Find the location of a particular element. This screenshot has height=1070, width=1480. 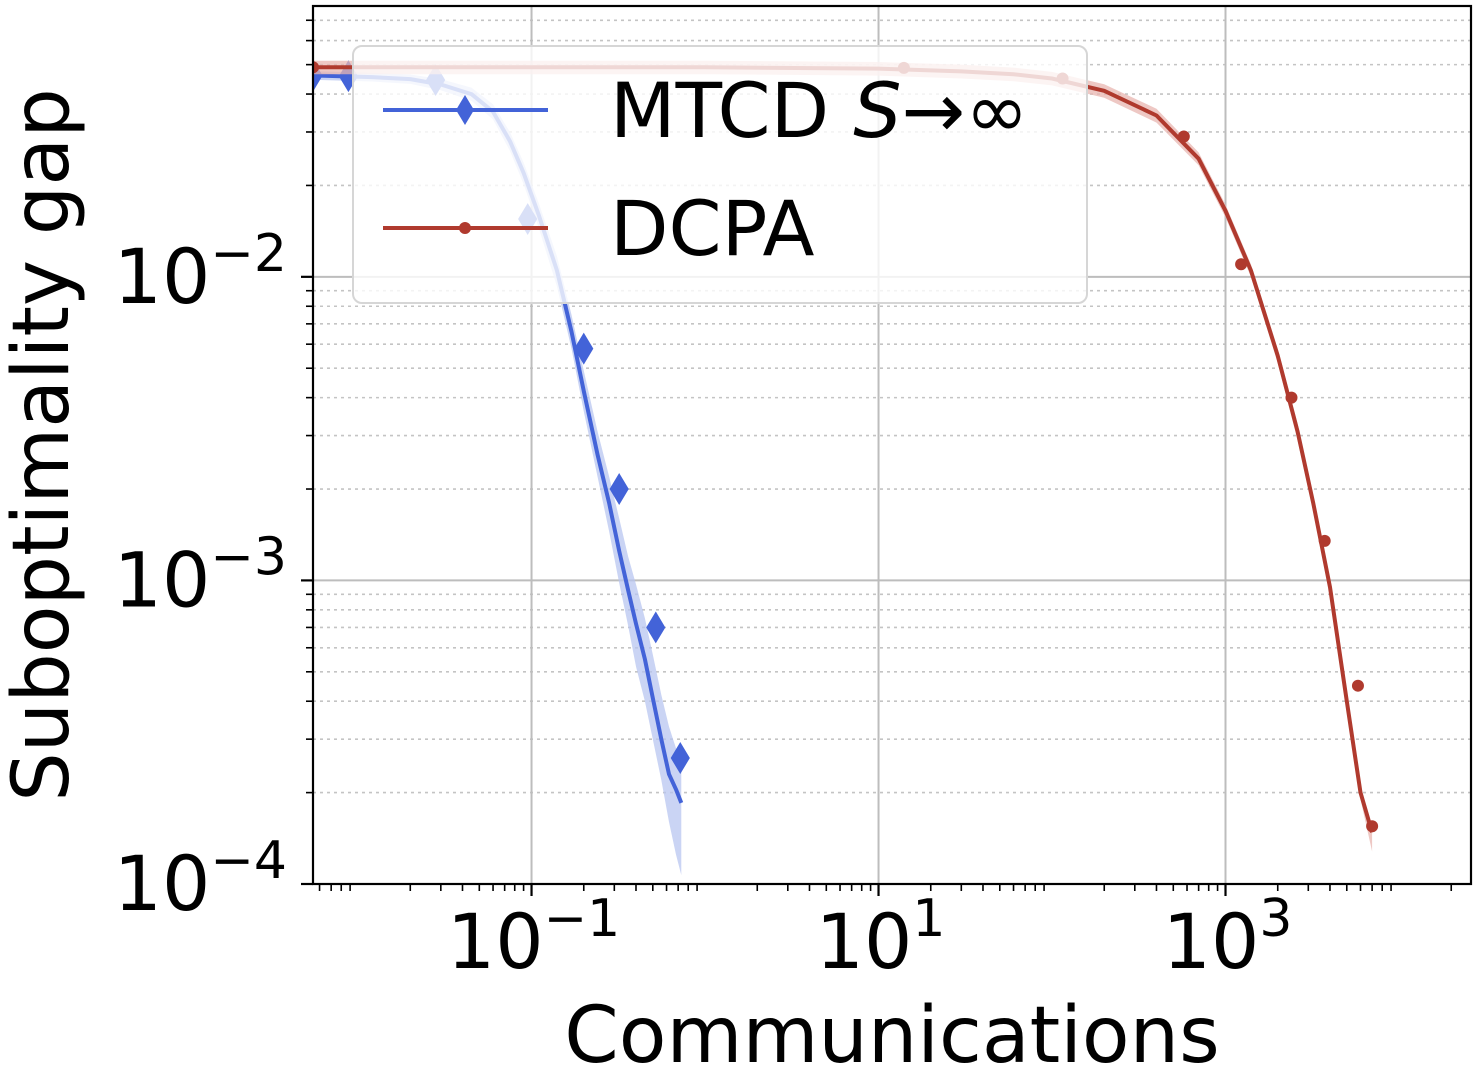

x-tick-label: 10³ is located at coordinates (1228, 937).